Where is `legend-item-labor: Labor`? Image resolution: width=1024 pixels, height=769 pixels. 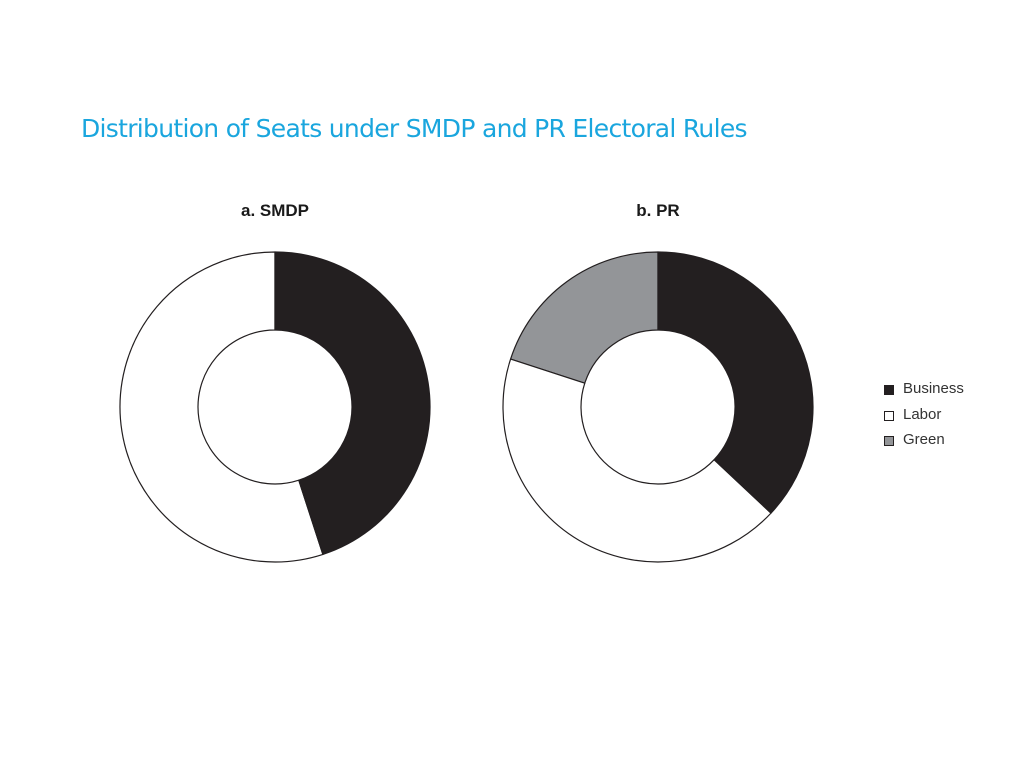 legend-item-labor: Labor is located at coordinates (924, 415).